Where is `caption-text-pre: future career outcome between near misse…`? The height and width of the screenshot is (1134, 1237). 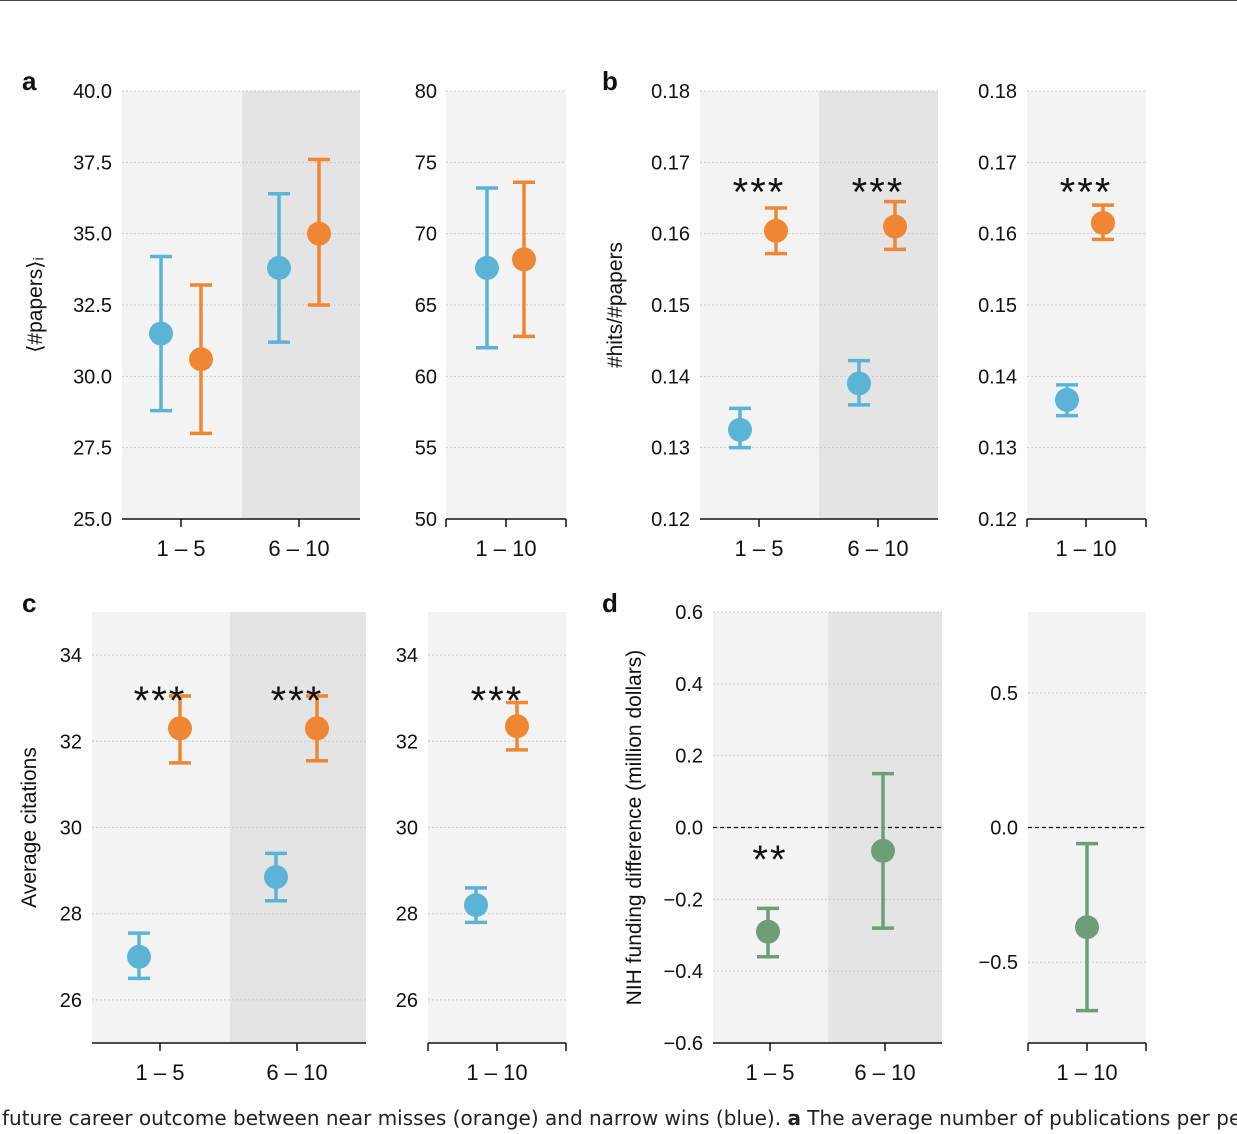 caption-text-pre: future career outcome between near misse… is located at coordinates (395, 1118).